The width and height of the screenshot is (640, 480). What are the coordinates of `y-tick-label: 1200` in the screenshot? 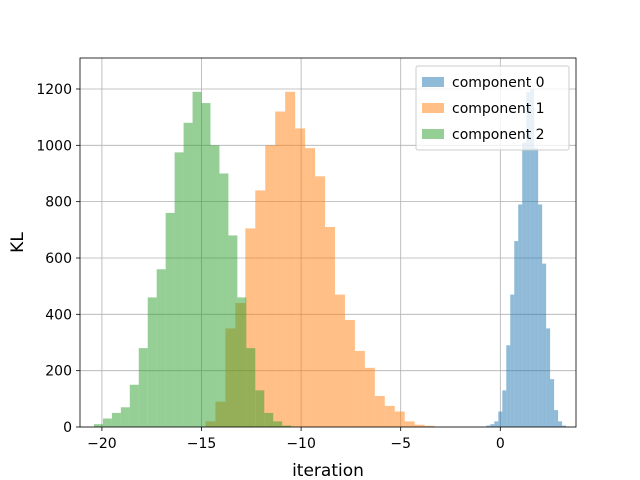 It's located at (54, 90).